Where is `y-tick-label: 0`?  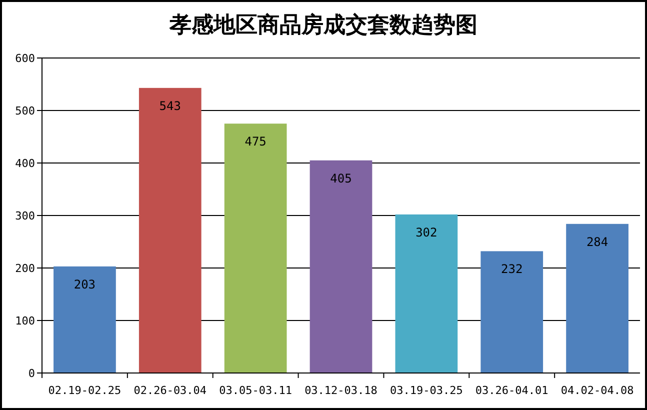
y-tick-label: 0 is located at coordinates (31, 373).